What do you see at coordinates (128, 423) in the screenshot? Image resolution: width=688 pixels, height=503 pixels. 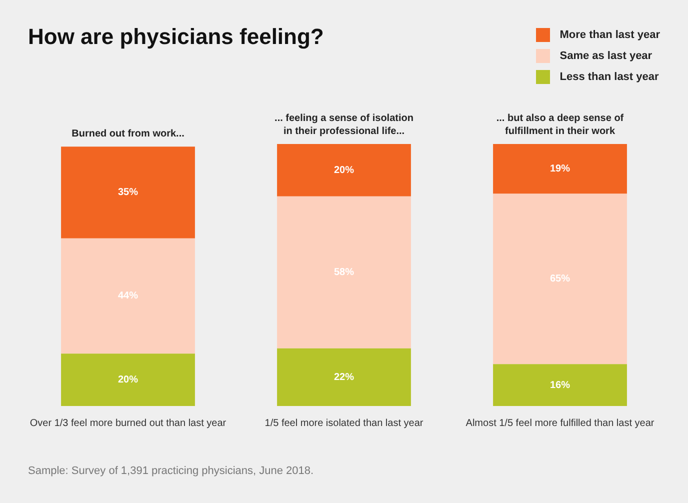 I see `x-tick-label: Over 1/3 feel more burned out than last year` at bounding box center [128, 423].